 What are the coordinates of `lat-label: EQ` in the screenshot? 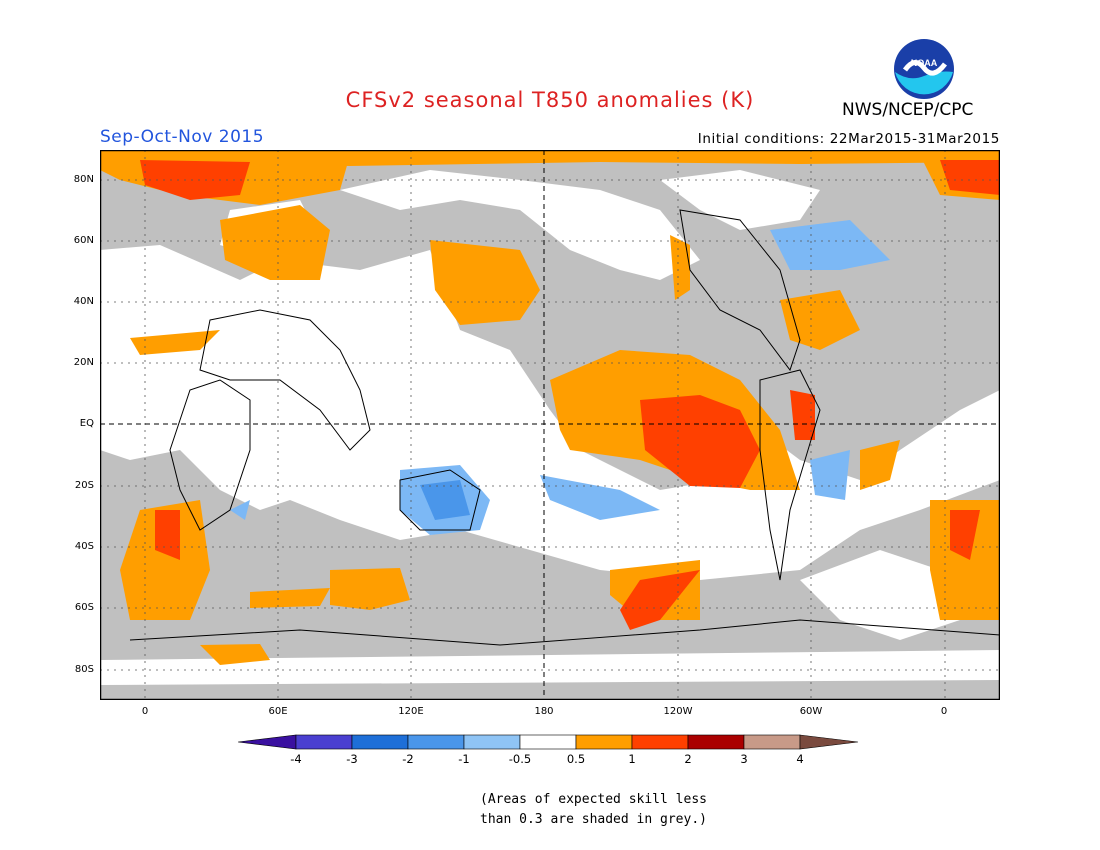 It's located at (86, 423).